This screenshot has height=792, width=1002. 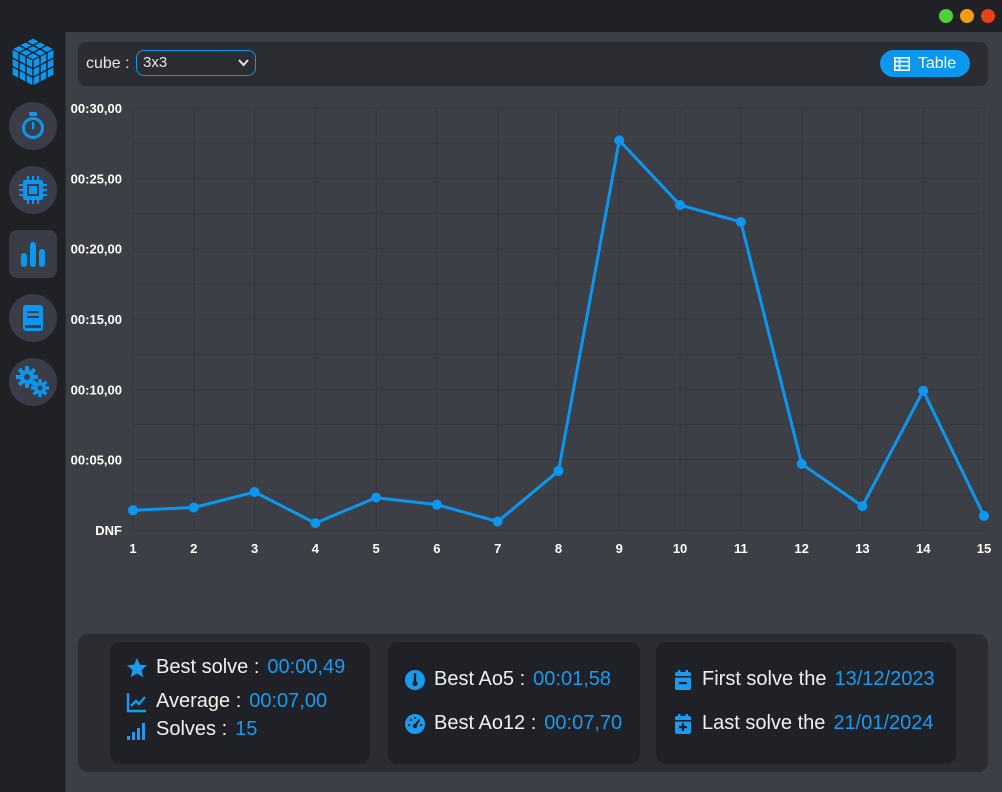 I want to click on chevron-down-icon, so click(x=243, y=67).